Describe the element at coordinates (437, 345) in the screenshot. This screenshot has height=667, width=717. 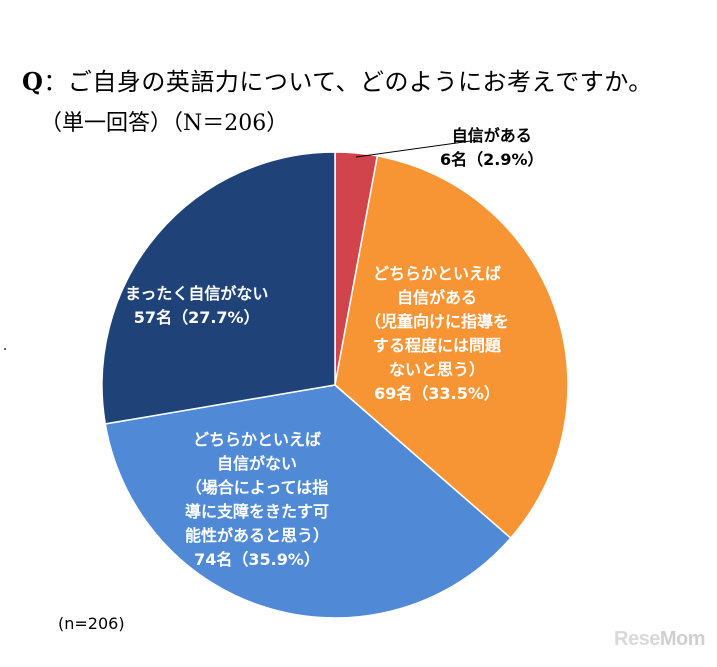
I see `slice-label-line: する程度には問題` at that location.